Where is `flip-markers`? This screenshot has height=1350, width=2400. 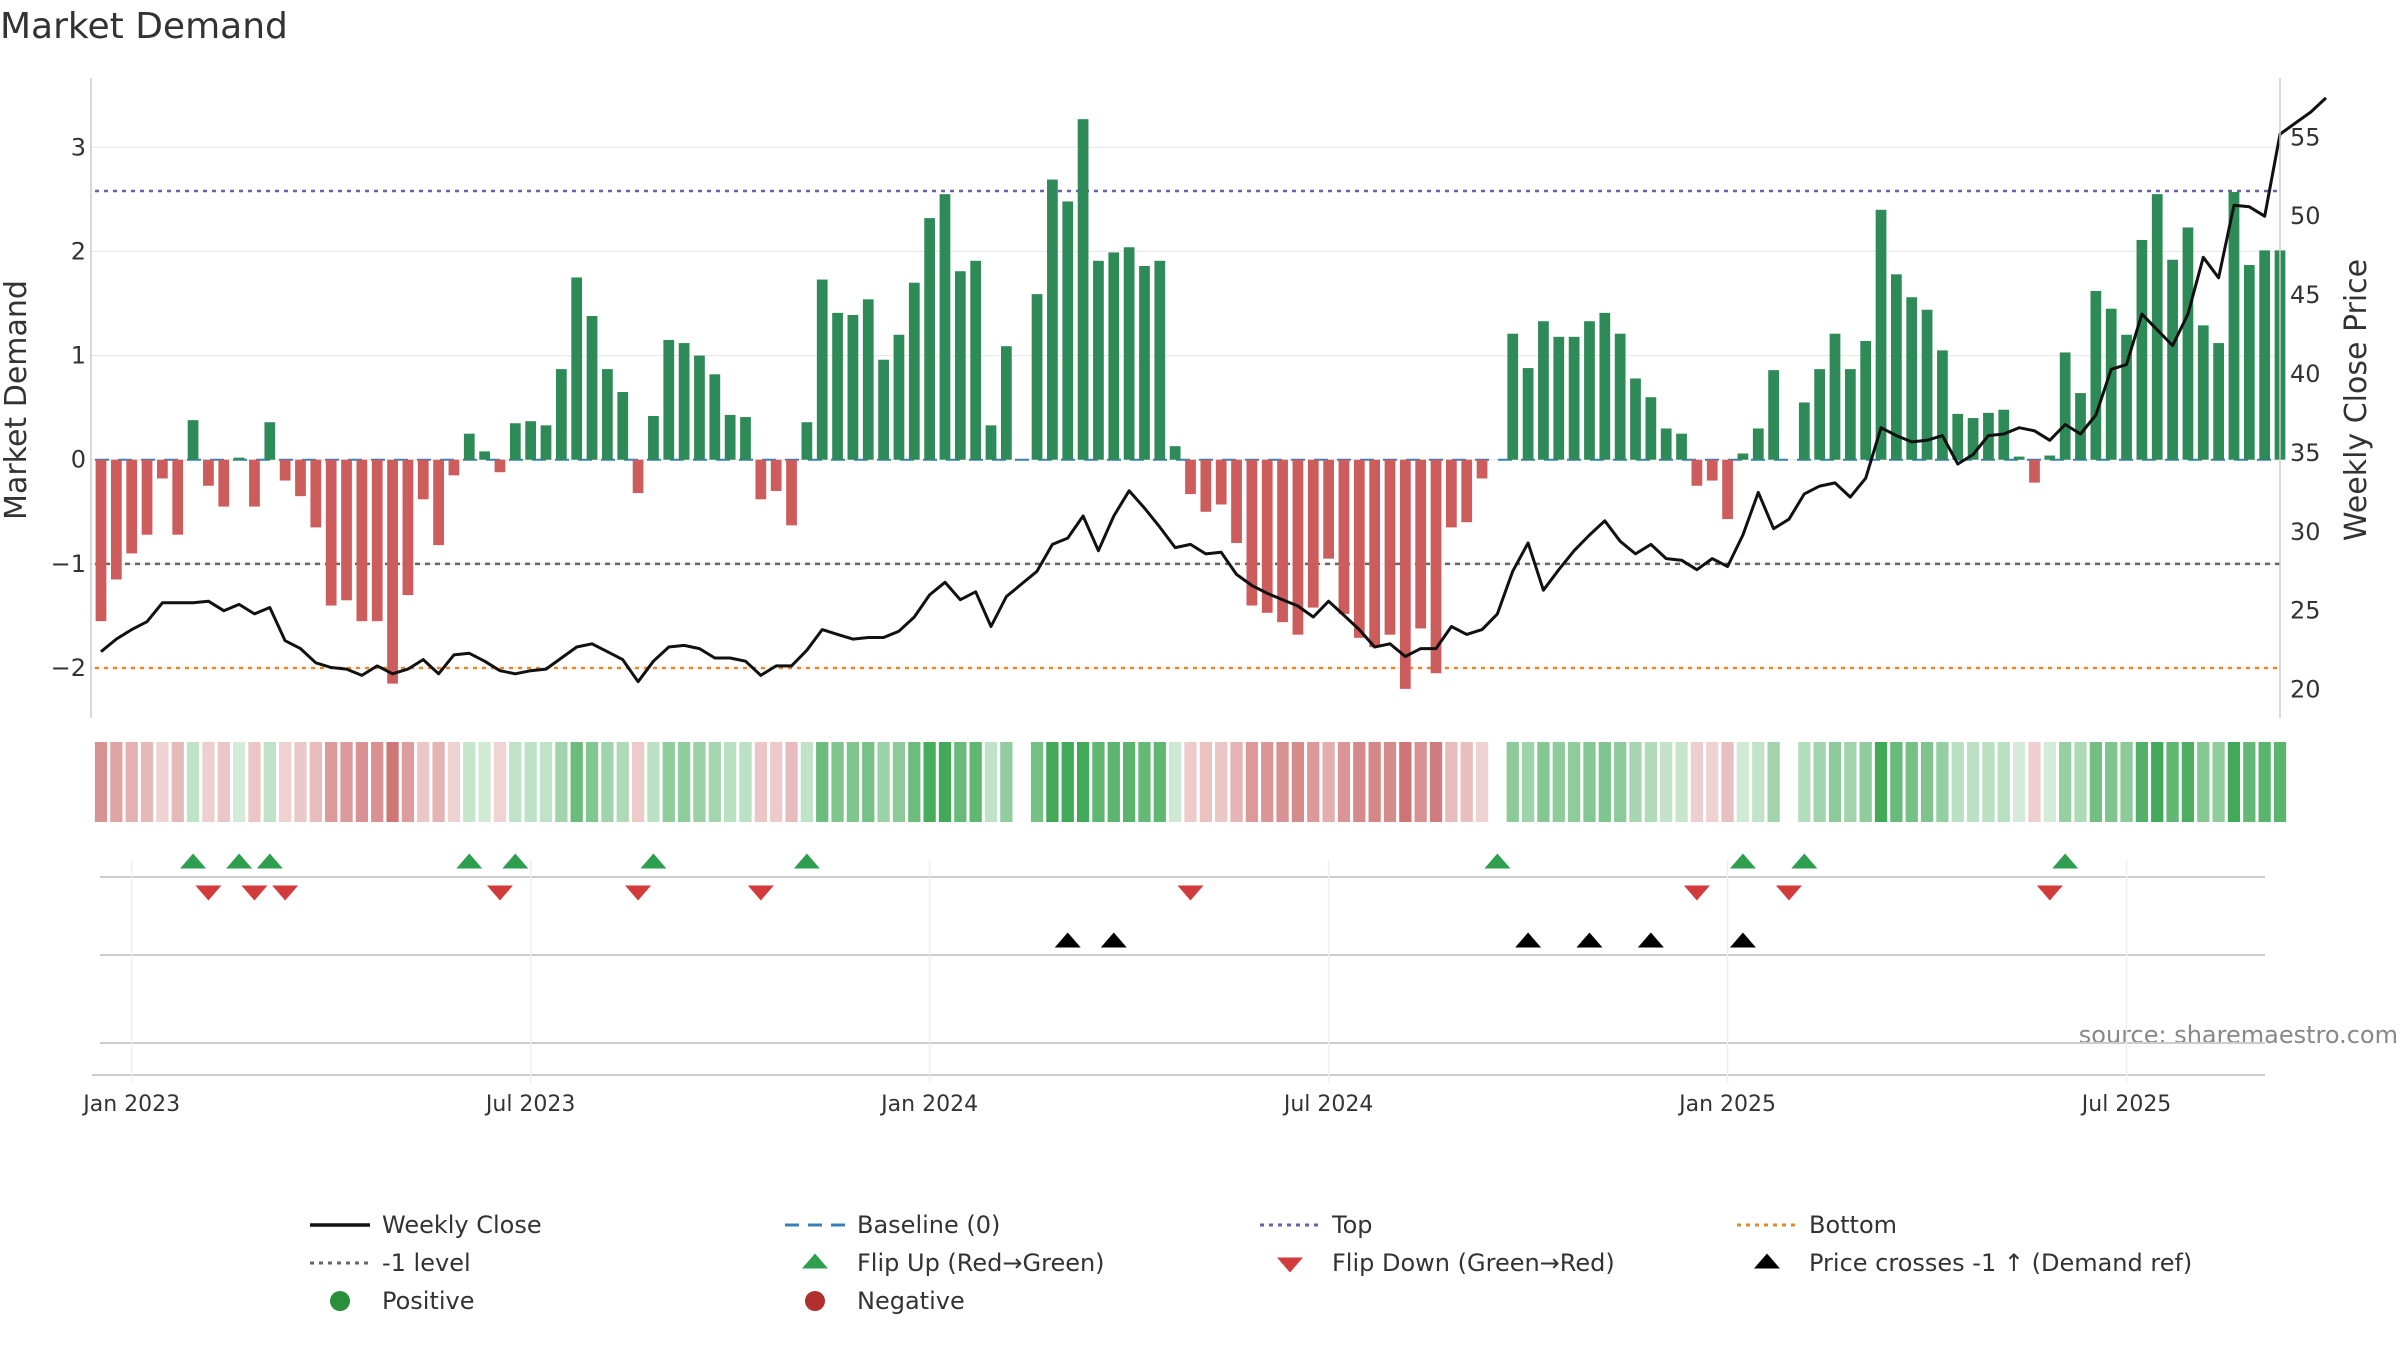
flip-markers is located at coordinates (1182, 877).